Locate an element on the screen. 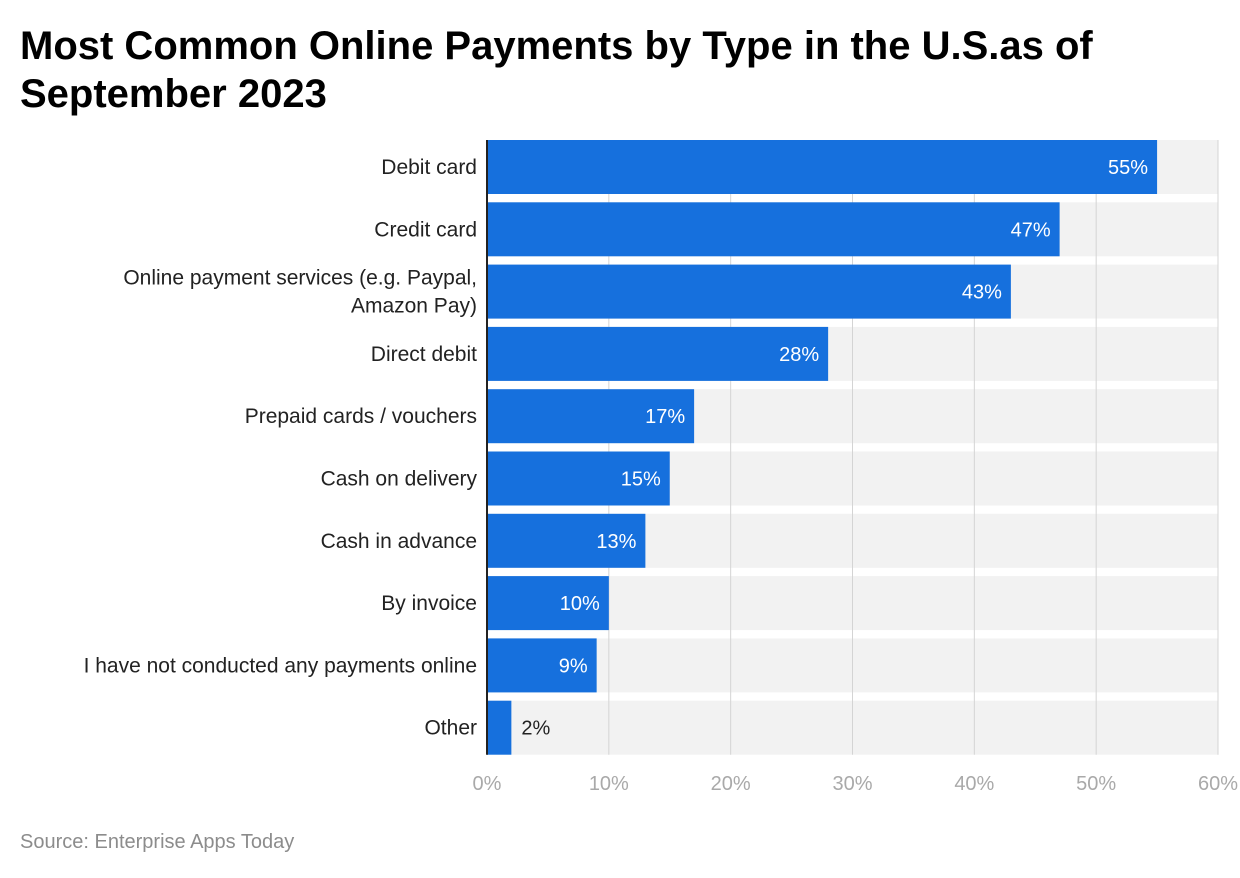 The width and height of the screenshot is (1240, 878). value-label: 9% is located at coordinates (573, 666).